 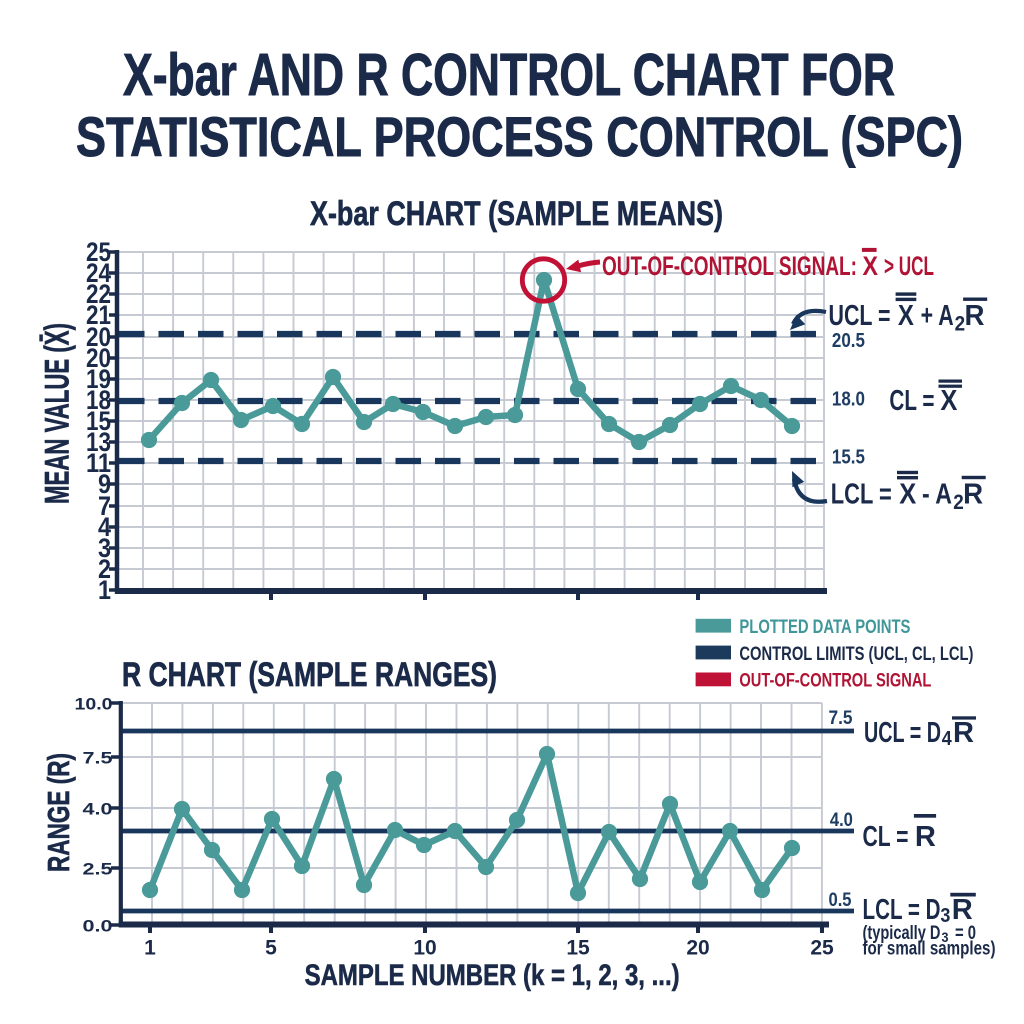 What do you see at coordinates (98, 869) in the screenshot?
I see `svg-text: 2.5` at bounding box center [98, 869].